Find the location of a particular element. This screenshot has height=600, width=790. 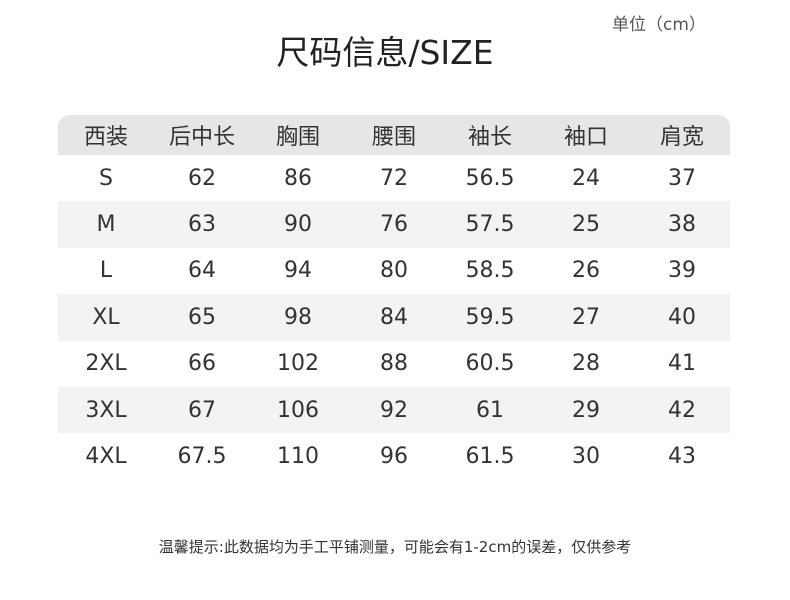

table-row: XL 65 98 84 59.5 27 40 is located at coordinates (394, 317).